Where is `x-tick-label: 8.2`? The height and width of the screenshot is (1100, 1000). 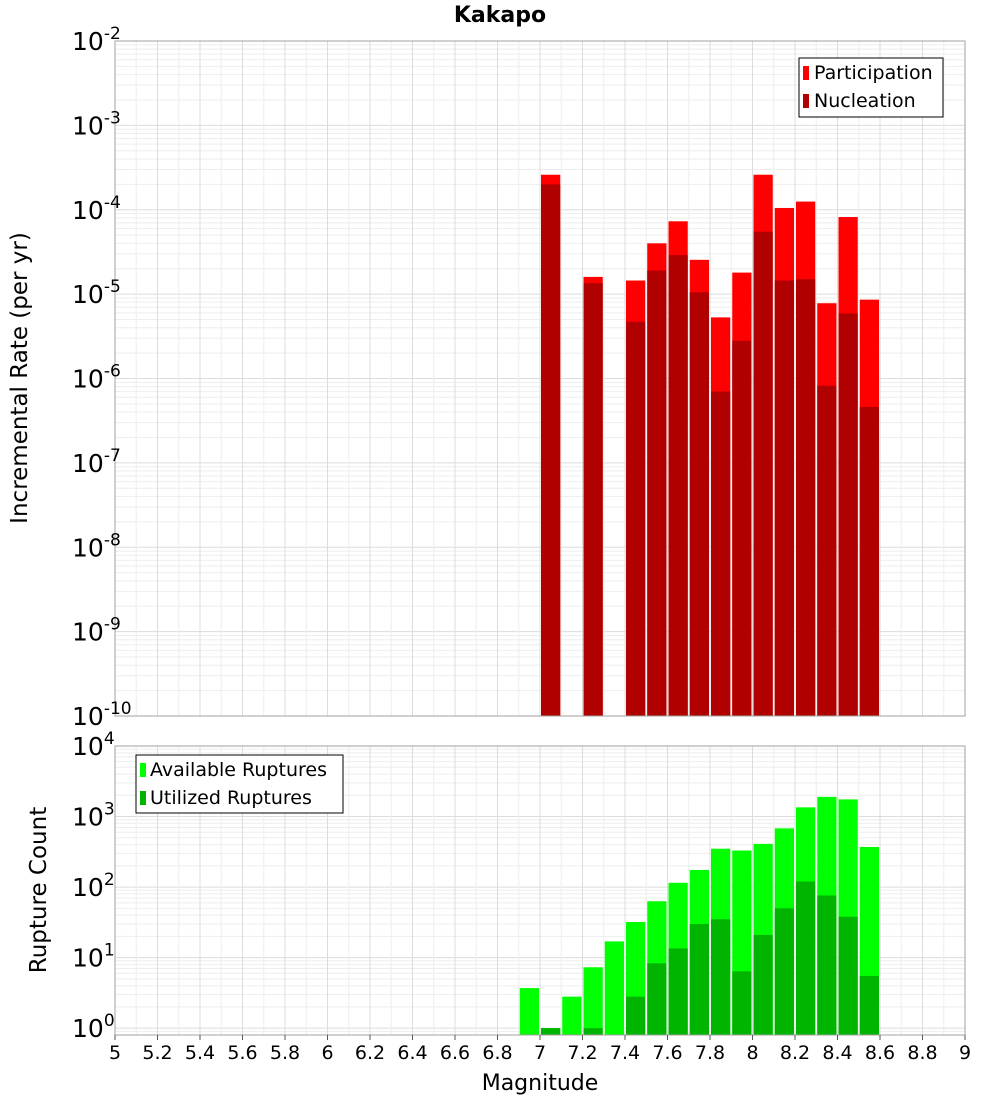 x-tick-label: 8.2 is located at coordinates (795, 1053).